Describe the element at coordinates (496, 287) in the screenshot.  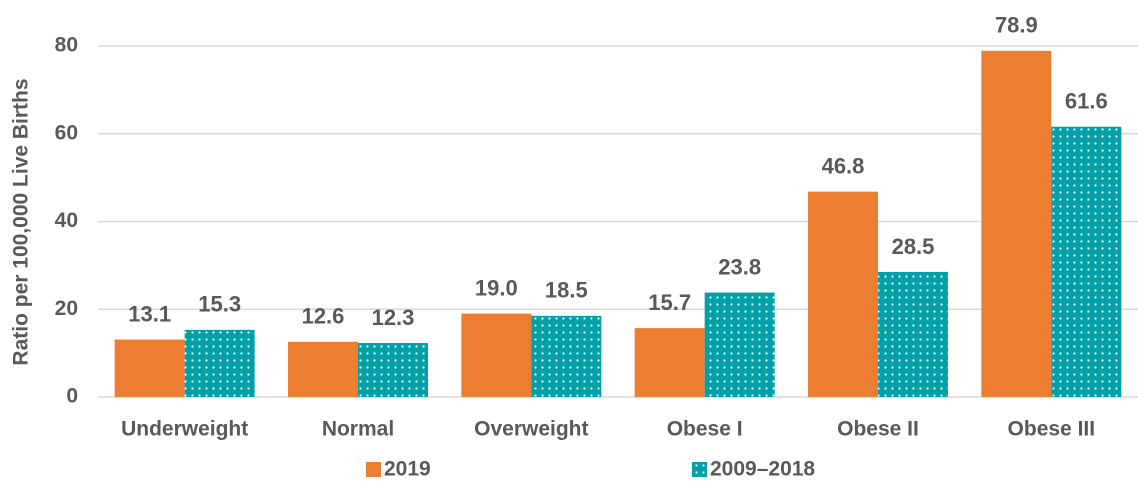
I see `value-label: 19.0` at that location.